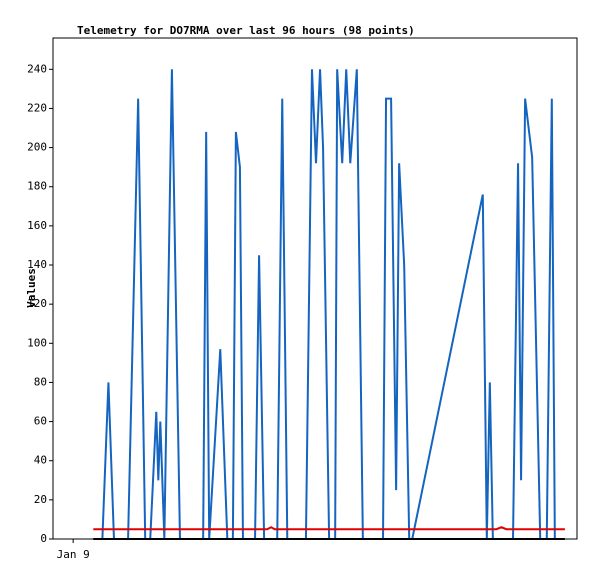  What do you see at coordinates (37, 68) in the screenshot?
I see `y-tick-label: 240` at bounding box center [37, 68].